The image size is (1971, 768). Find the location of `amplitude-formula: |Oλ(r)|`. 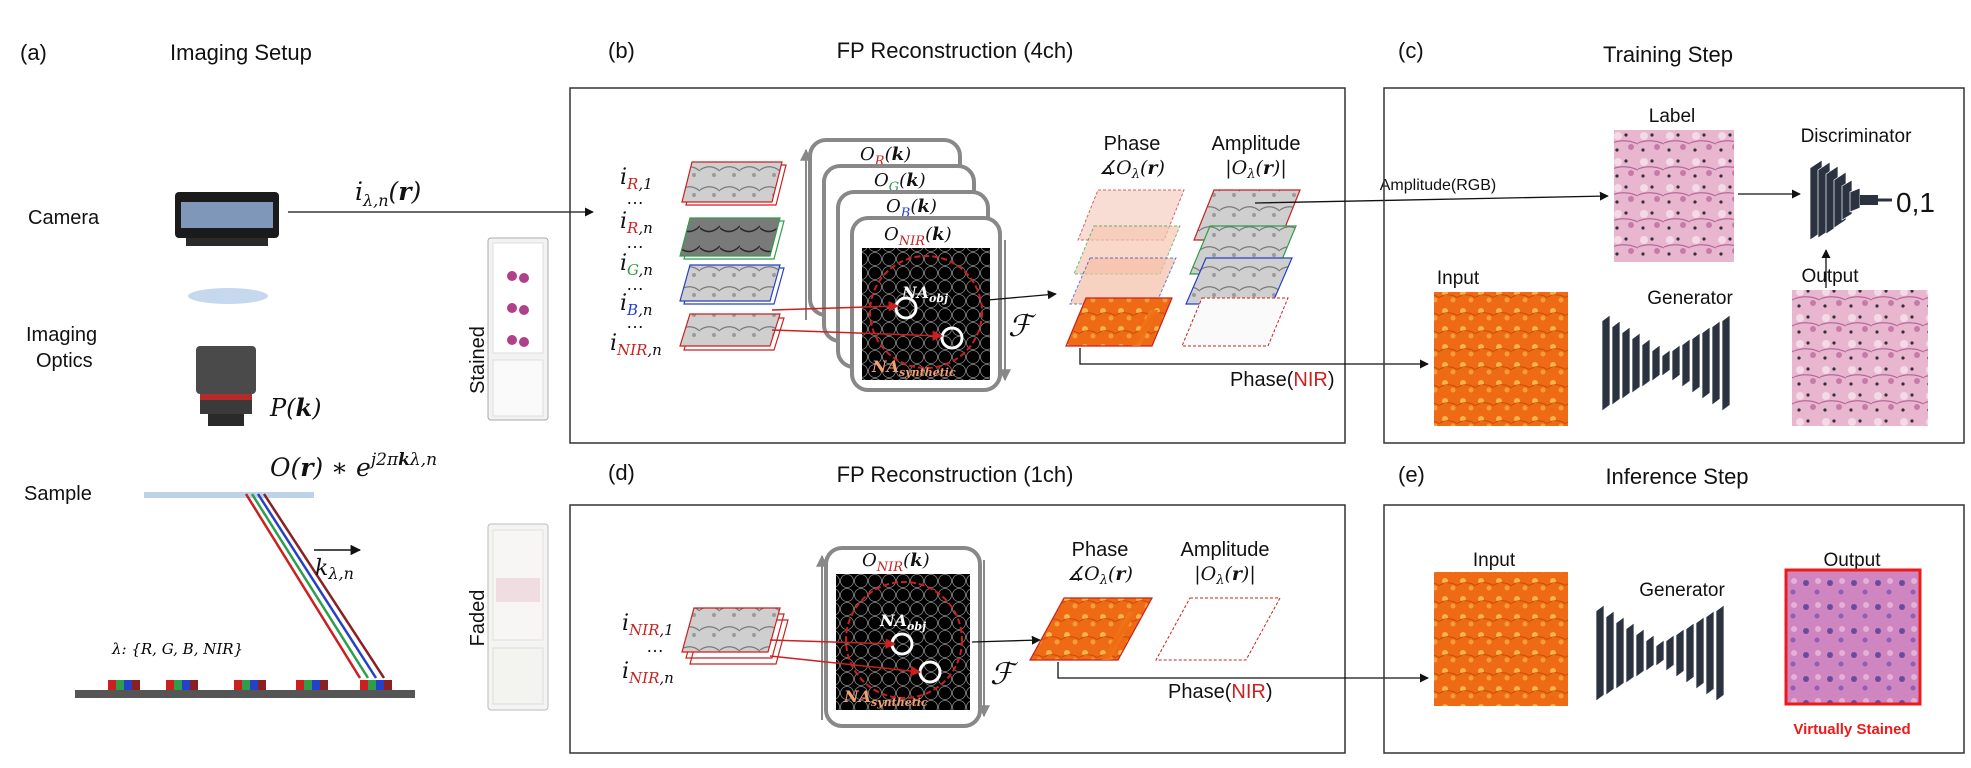

amplitude-formula: |Oλ(r)| is located at coordinates (1256, 169).